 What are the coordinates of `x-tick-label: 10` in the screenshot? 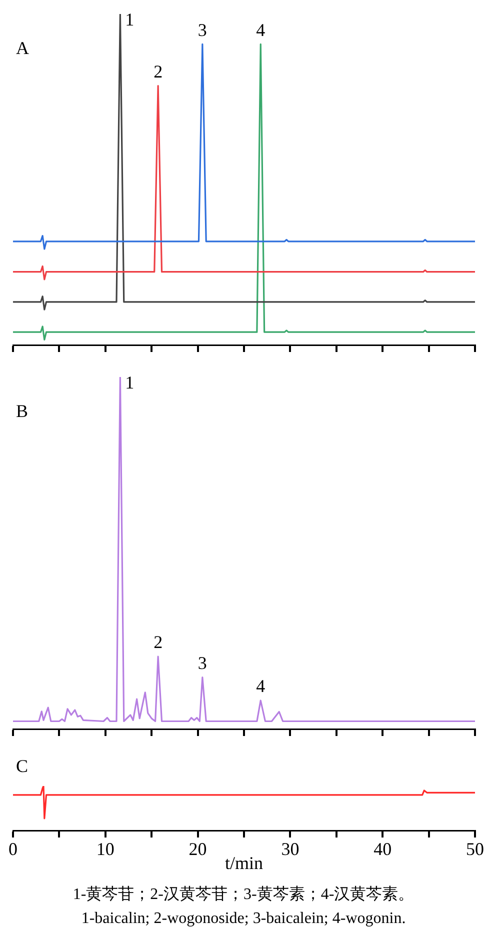 It's located at (105, 849).